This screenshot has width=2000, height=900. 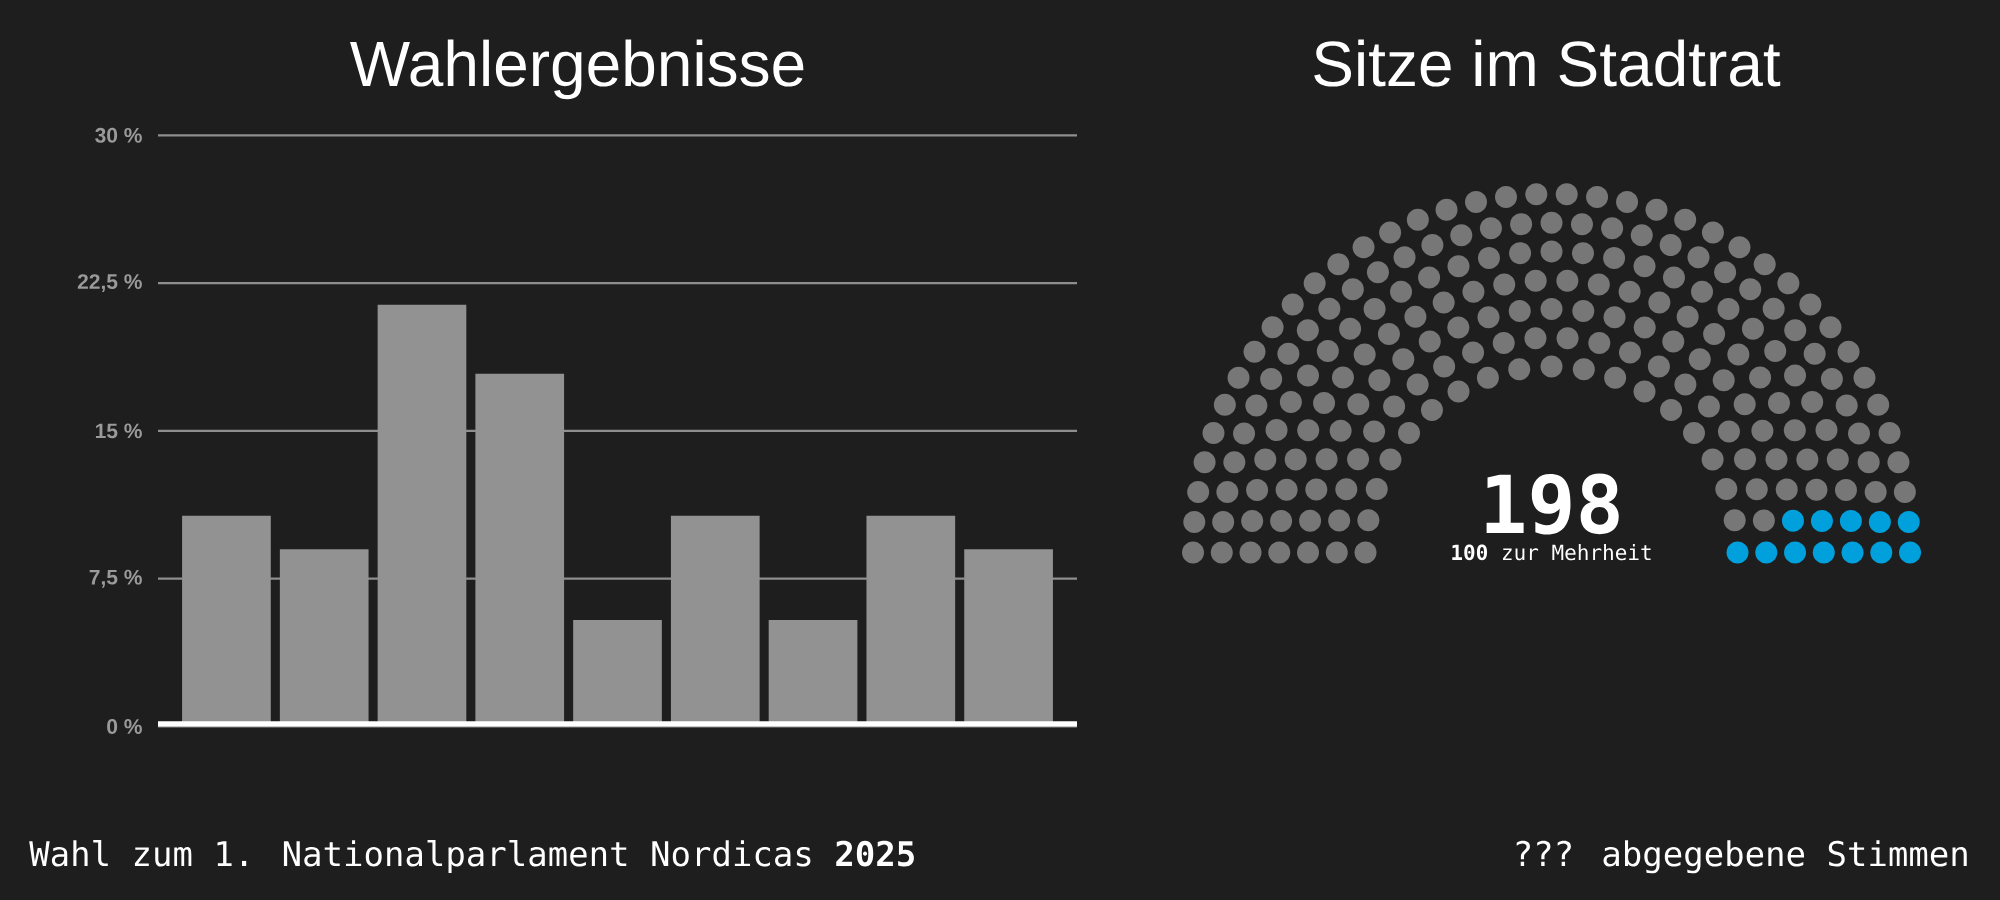 What do you see at coordinates (109, 283) in the screenshot?
I see `y-tick-label: 22,5 %` at bounding box center [109, 283].